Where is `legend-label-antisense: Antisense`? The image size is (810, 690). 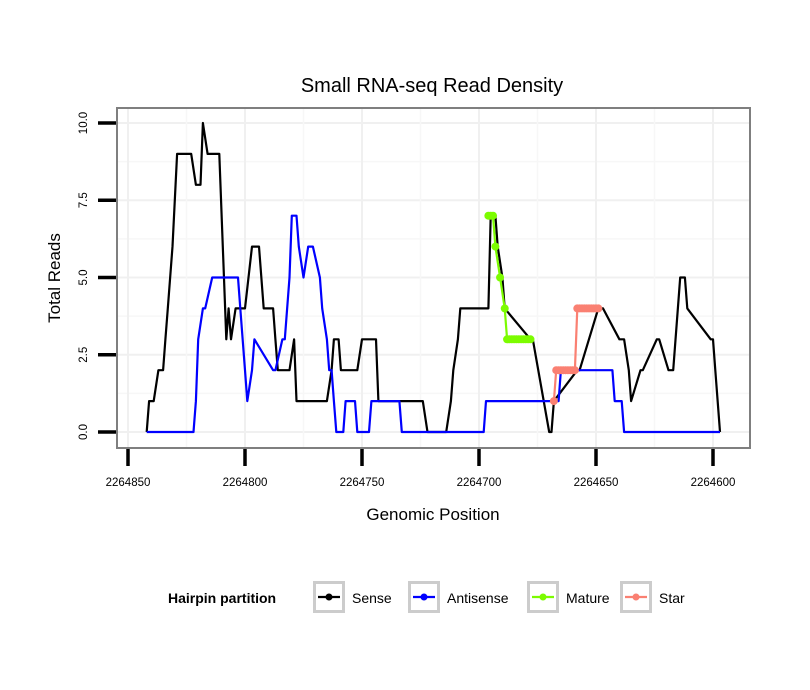
legend-label-antisense: Antisense is located at coordinates (478, 598).